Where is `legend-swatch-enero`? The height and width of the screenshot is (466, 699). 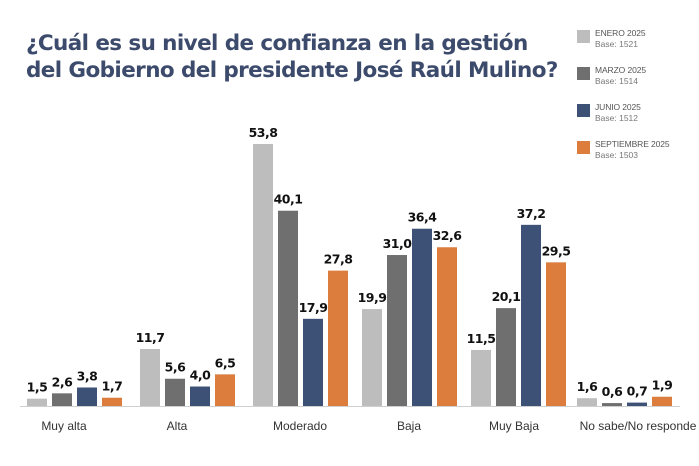
legend-swatch-enero is located at coordinates (583, 36).